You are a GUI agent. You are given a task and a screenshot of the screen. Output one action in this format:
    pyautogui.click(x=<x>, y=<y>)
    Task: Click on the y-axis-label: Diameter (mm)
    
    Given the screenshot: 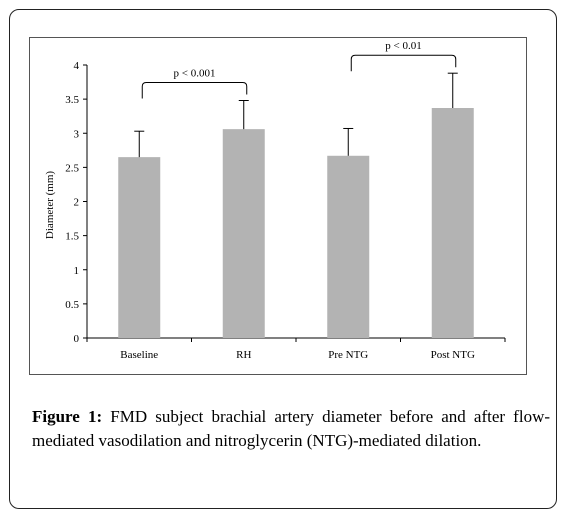 What is the action you would take?
    pyautogui.click(x=50, y=205)
    